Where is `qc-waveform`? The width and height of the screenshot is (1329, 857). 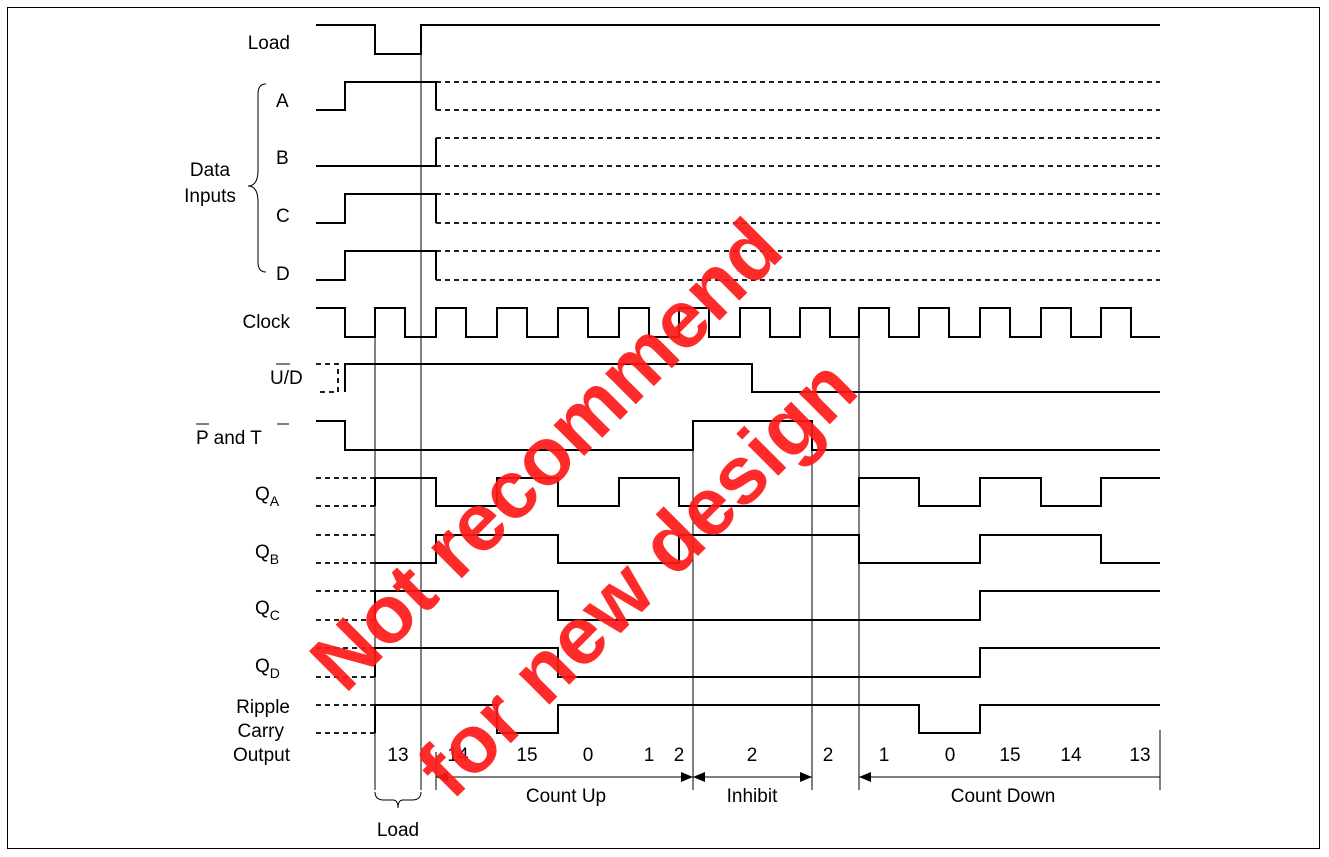 qc-waveform is located at coordinates (767, 605).